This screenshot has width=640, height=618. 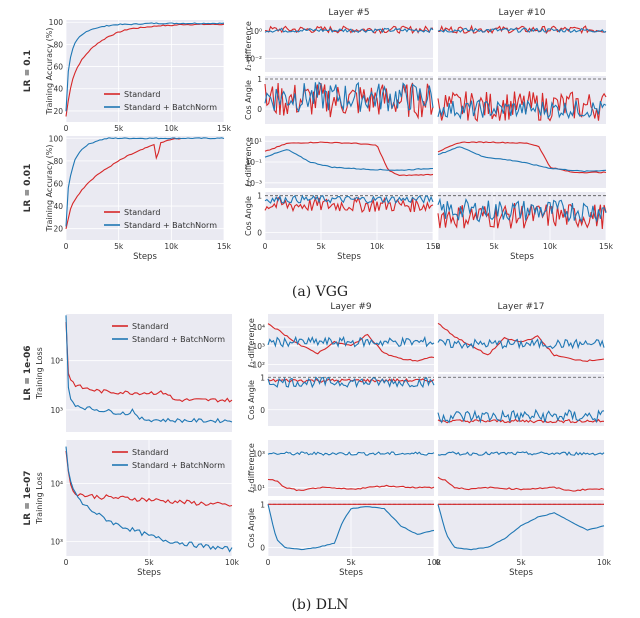 I want to click on chart-dln-l17-cos-lr1e7, so click(x=521, y=528).